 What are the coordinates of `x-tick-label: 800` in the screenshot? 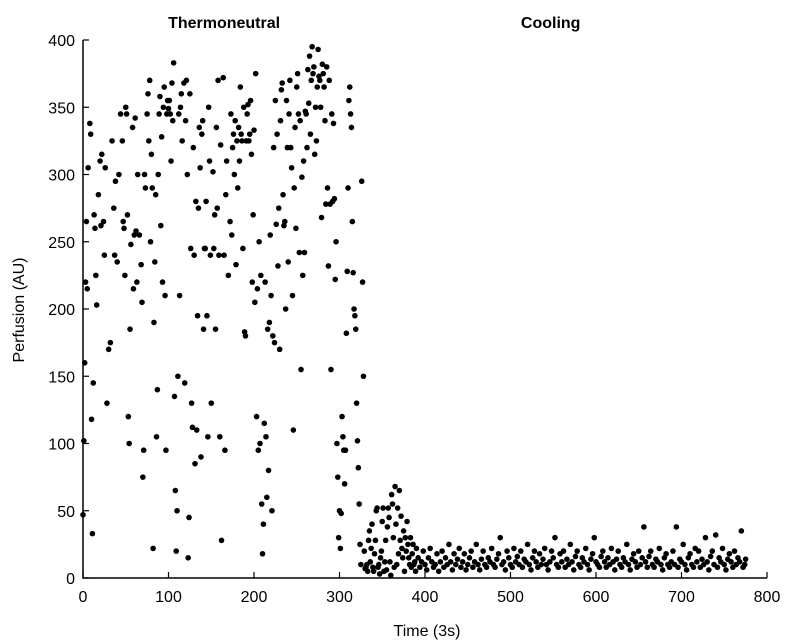 It's located at (767, 597).